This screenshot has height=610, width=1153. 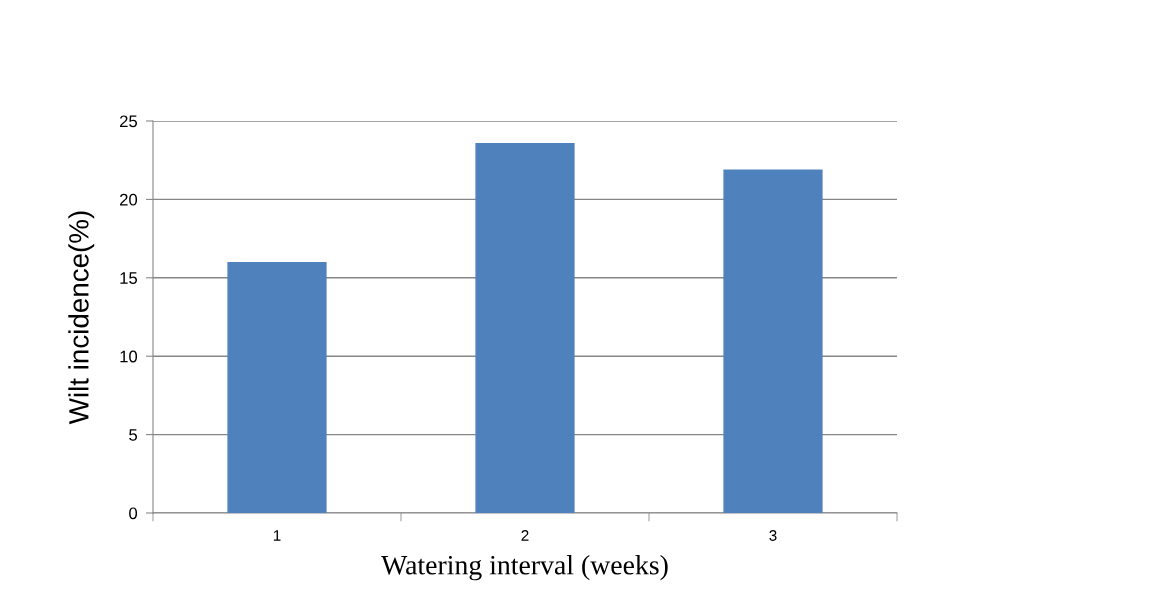 I want to click on y-tick-label: 10, so click(x=129, y=356).